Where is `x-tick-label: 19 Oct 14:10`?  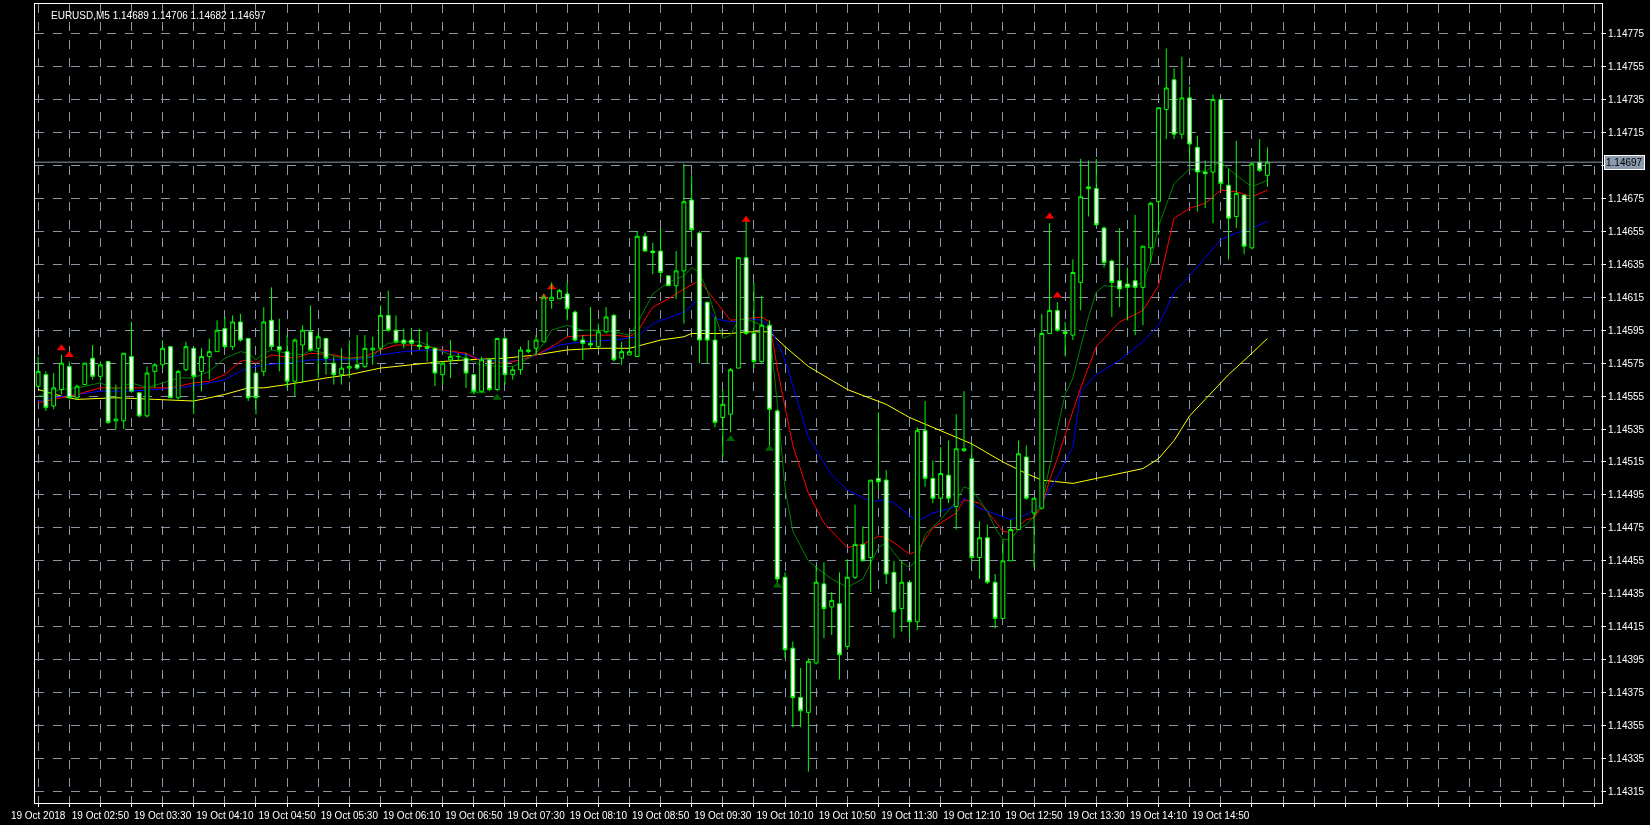 x-tick-label: 19 Oct 14:10 is located at coordinates (1158, 815).